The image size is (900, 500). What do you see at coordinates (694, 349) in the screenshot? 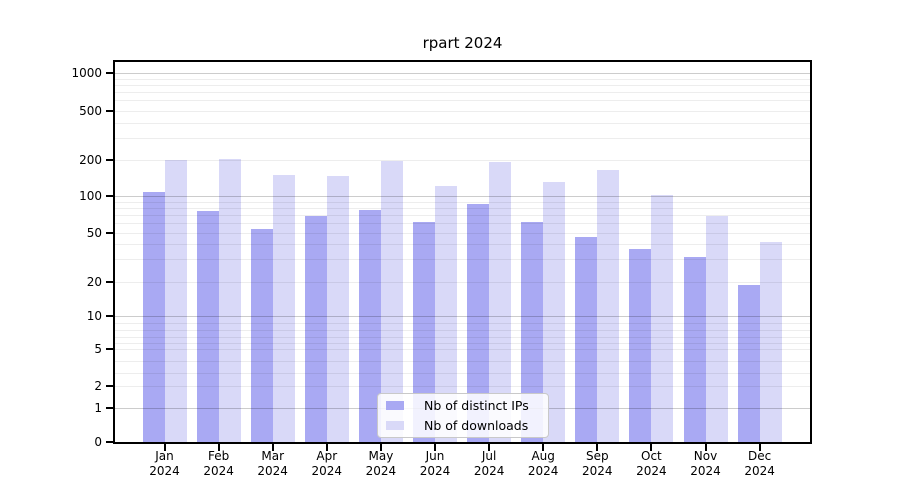
I see `bar-distinct-ips-nov-2024` at bounding box center [694, 349].